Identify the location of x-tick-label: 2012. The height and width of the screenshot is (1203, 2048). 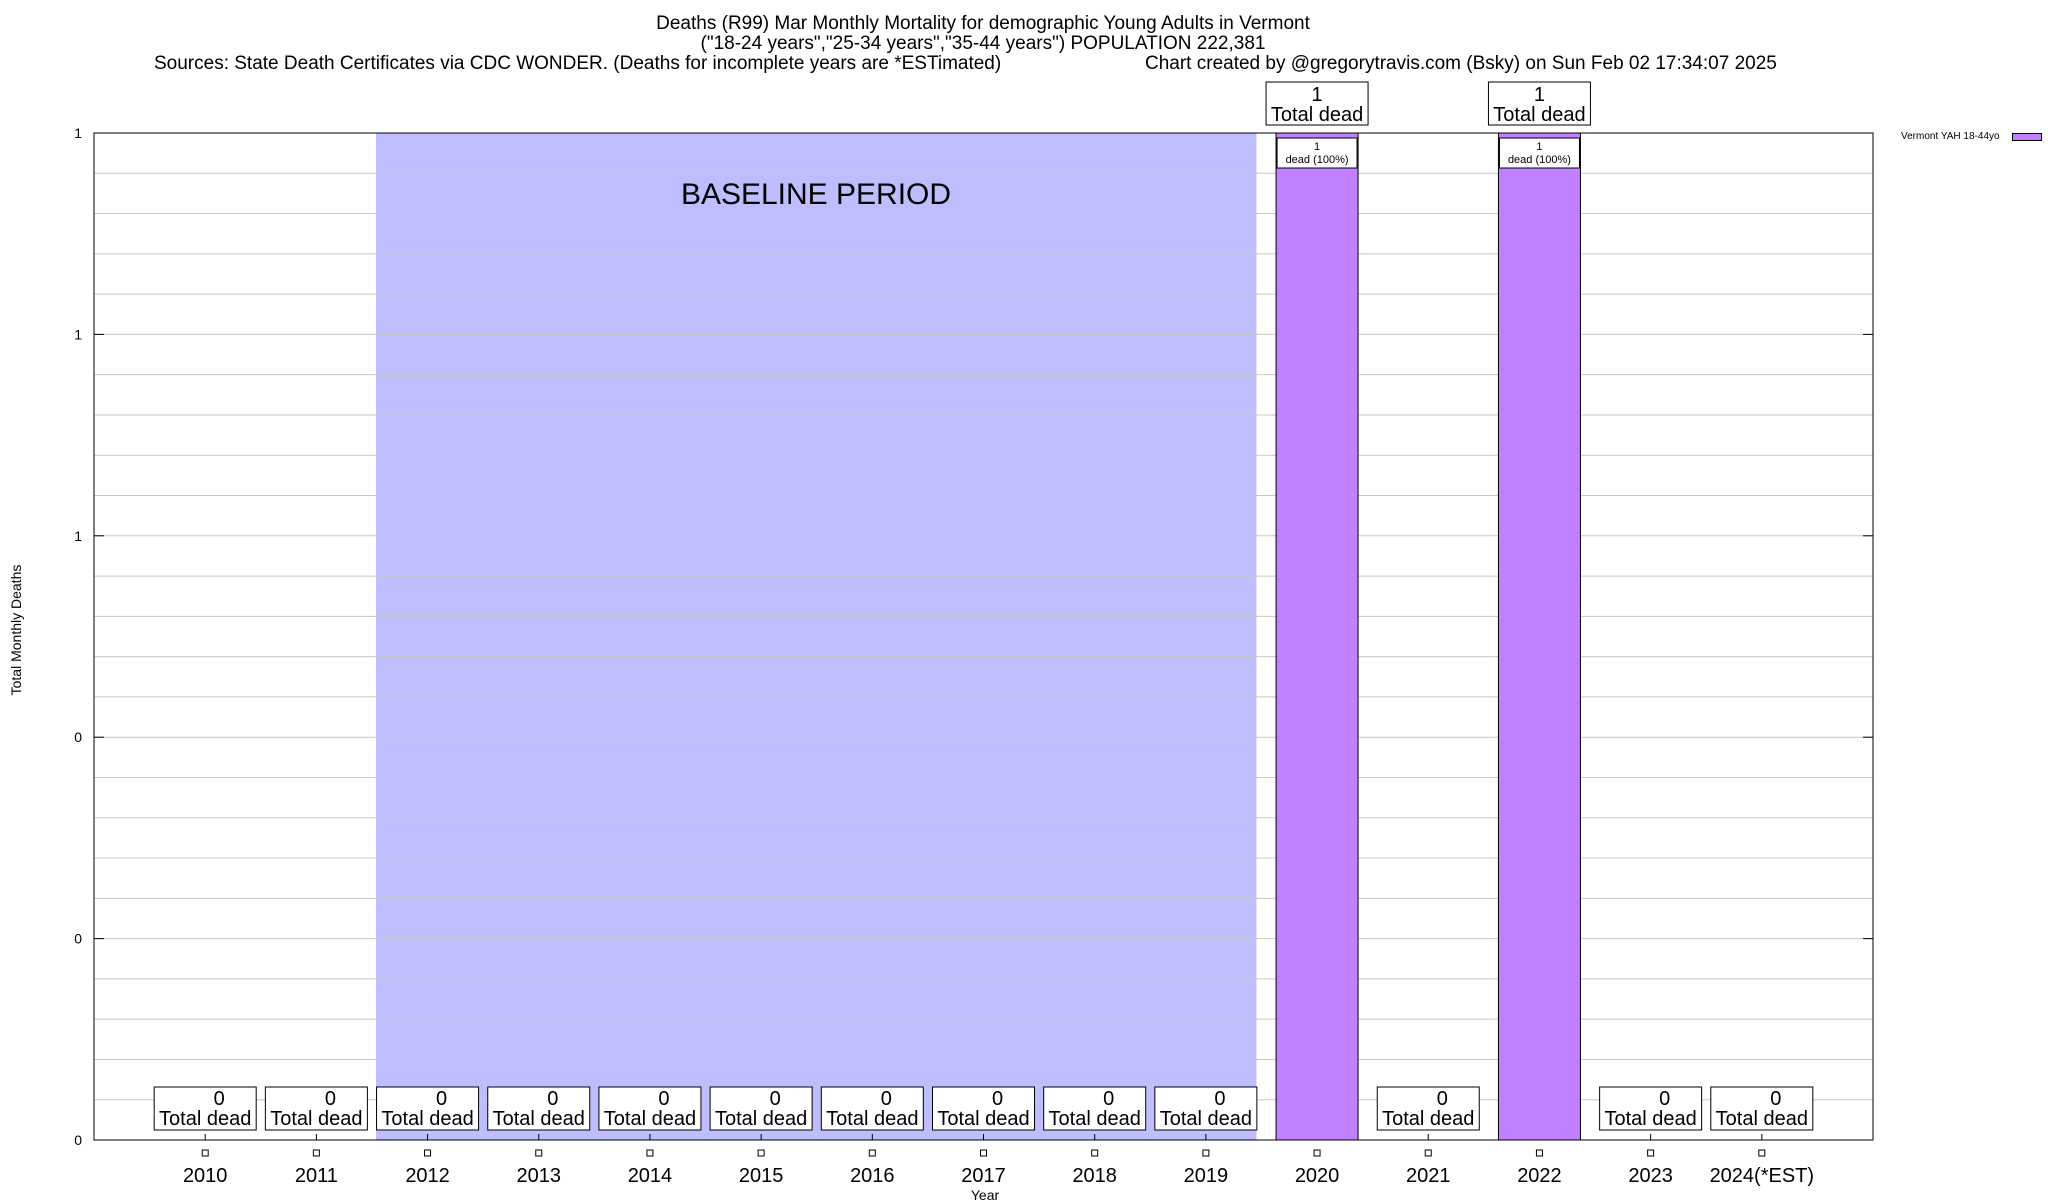
(427, 1176).